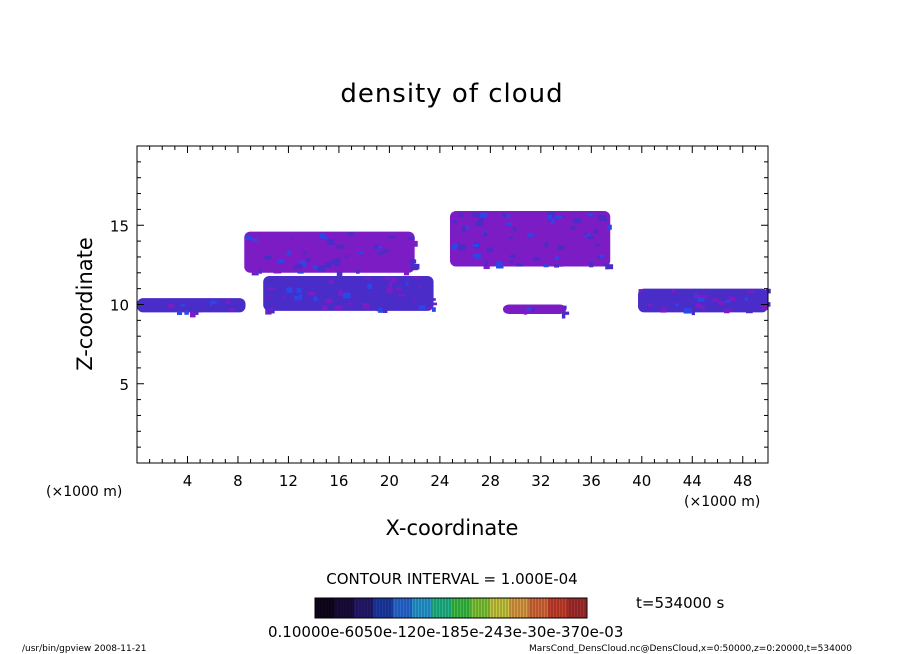 The image size is (904, 654). I want to click on time-label: t=534000 s, so click(680, 603).